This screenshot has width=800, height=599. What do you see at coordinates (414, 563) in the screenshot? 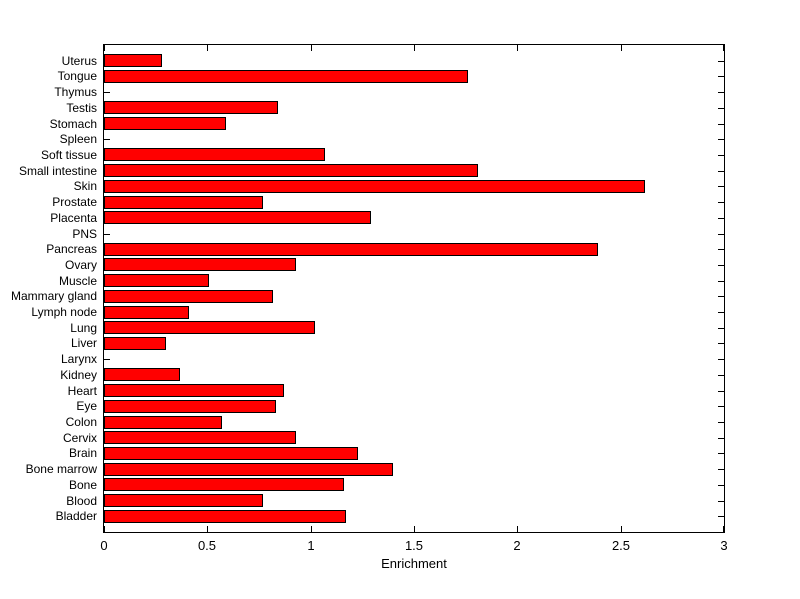
I see `x-axis-title: Enrichment` at bounding box center [414, 563].